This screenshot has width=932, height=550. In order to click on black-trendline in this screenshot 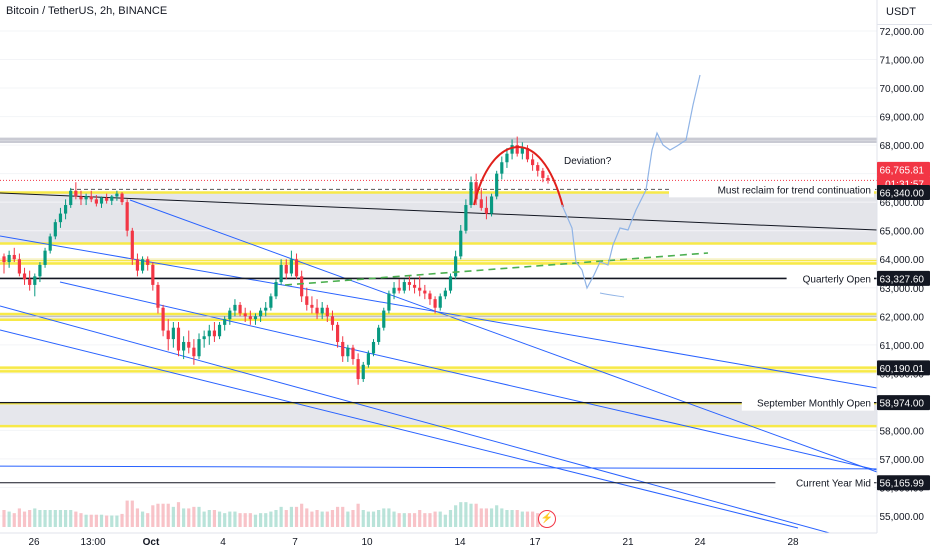, I will do `click(439, 211)`.